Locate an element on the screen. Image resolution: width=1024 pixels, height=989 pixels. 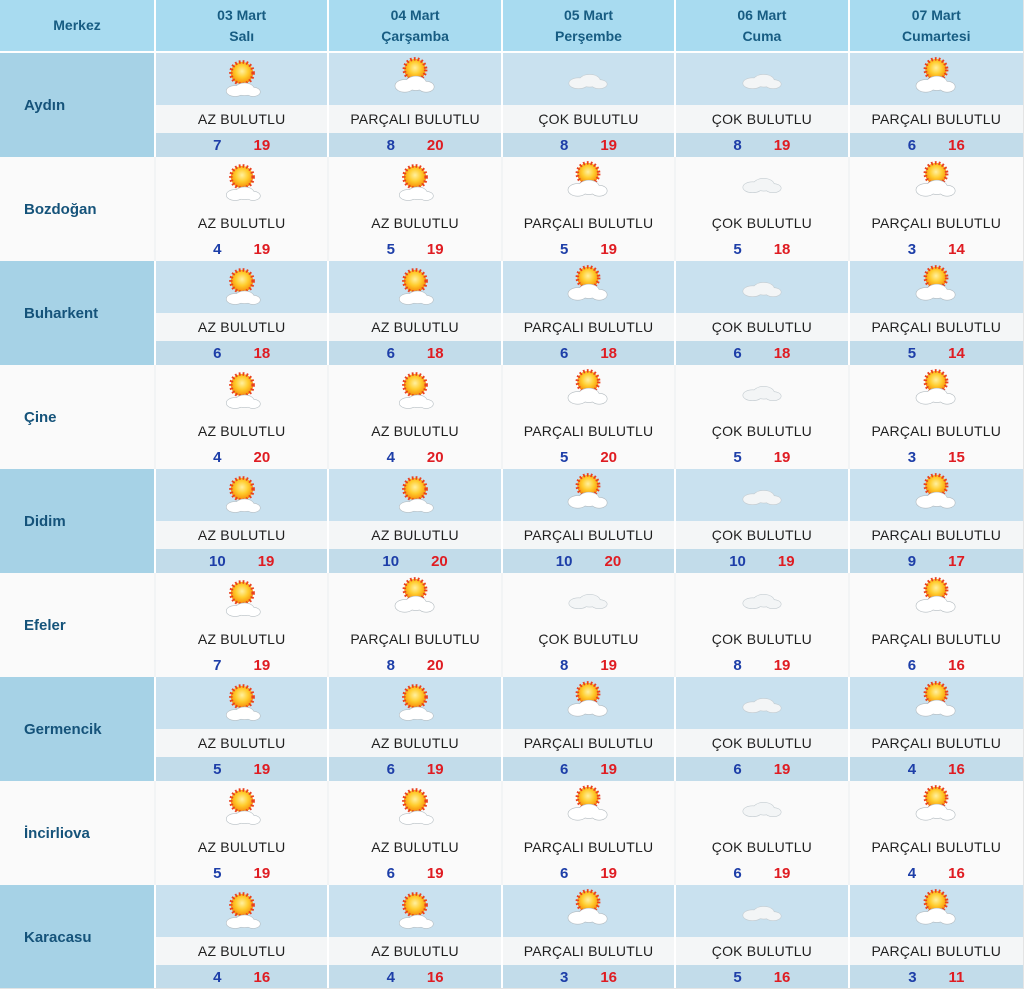
forecast-cell: AZ BULUTLU 10 19 is located at coordinates (243, 521).